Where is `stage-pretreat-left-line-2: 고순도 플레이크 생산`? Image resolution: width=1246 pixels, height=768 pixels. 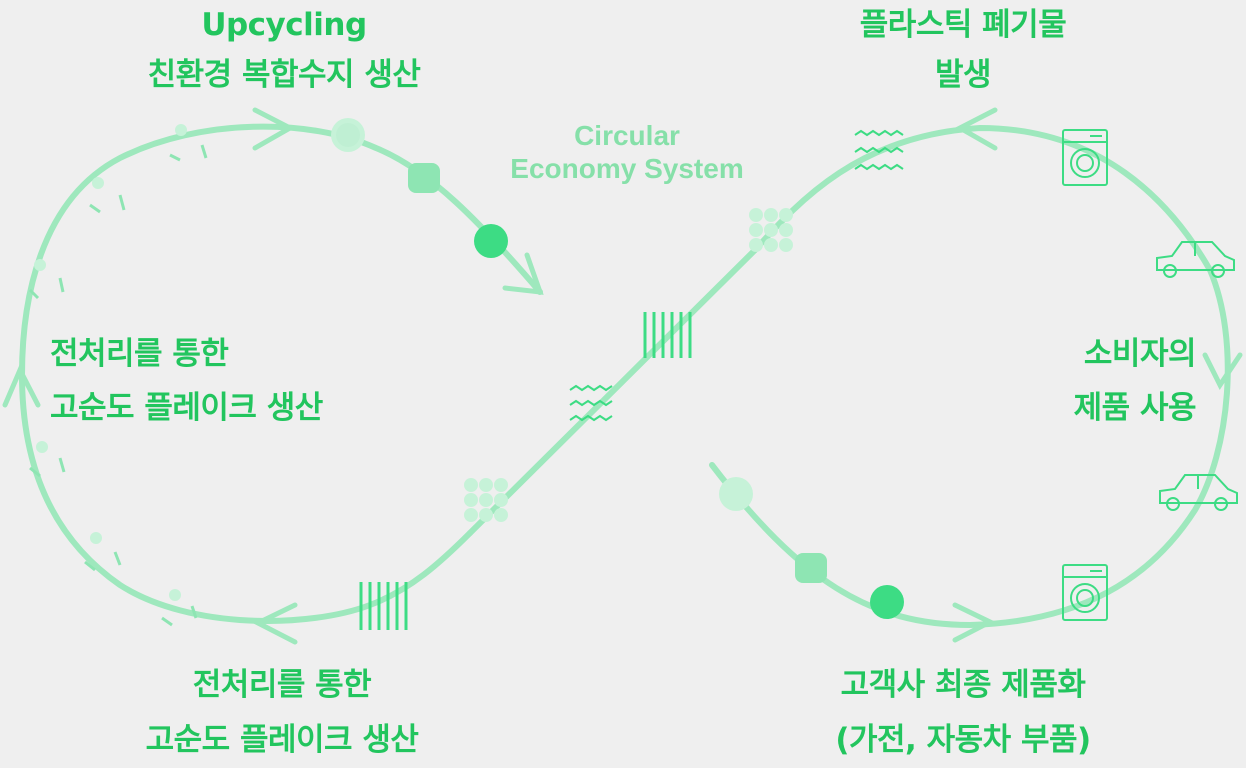 stage-pretreat-left-line-2: 고순도 플레이크 생산 is located at coordinates (186, 408).